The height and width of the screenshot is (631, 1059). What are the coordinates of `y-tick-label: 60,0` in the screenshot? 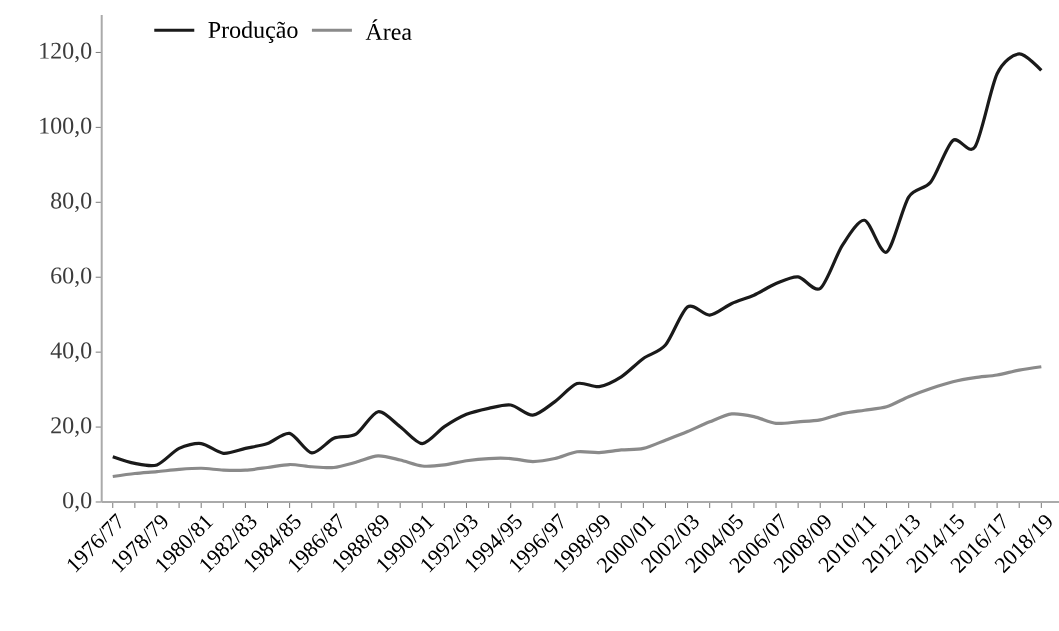 It's located at (71, 277).